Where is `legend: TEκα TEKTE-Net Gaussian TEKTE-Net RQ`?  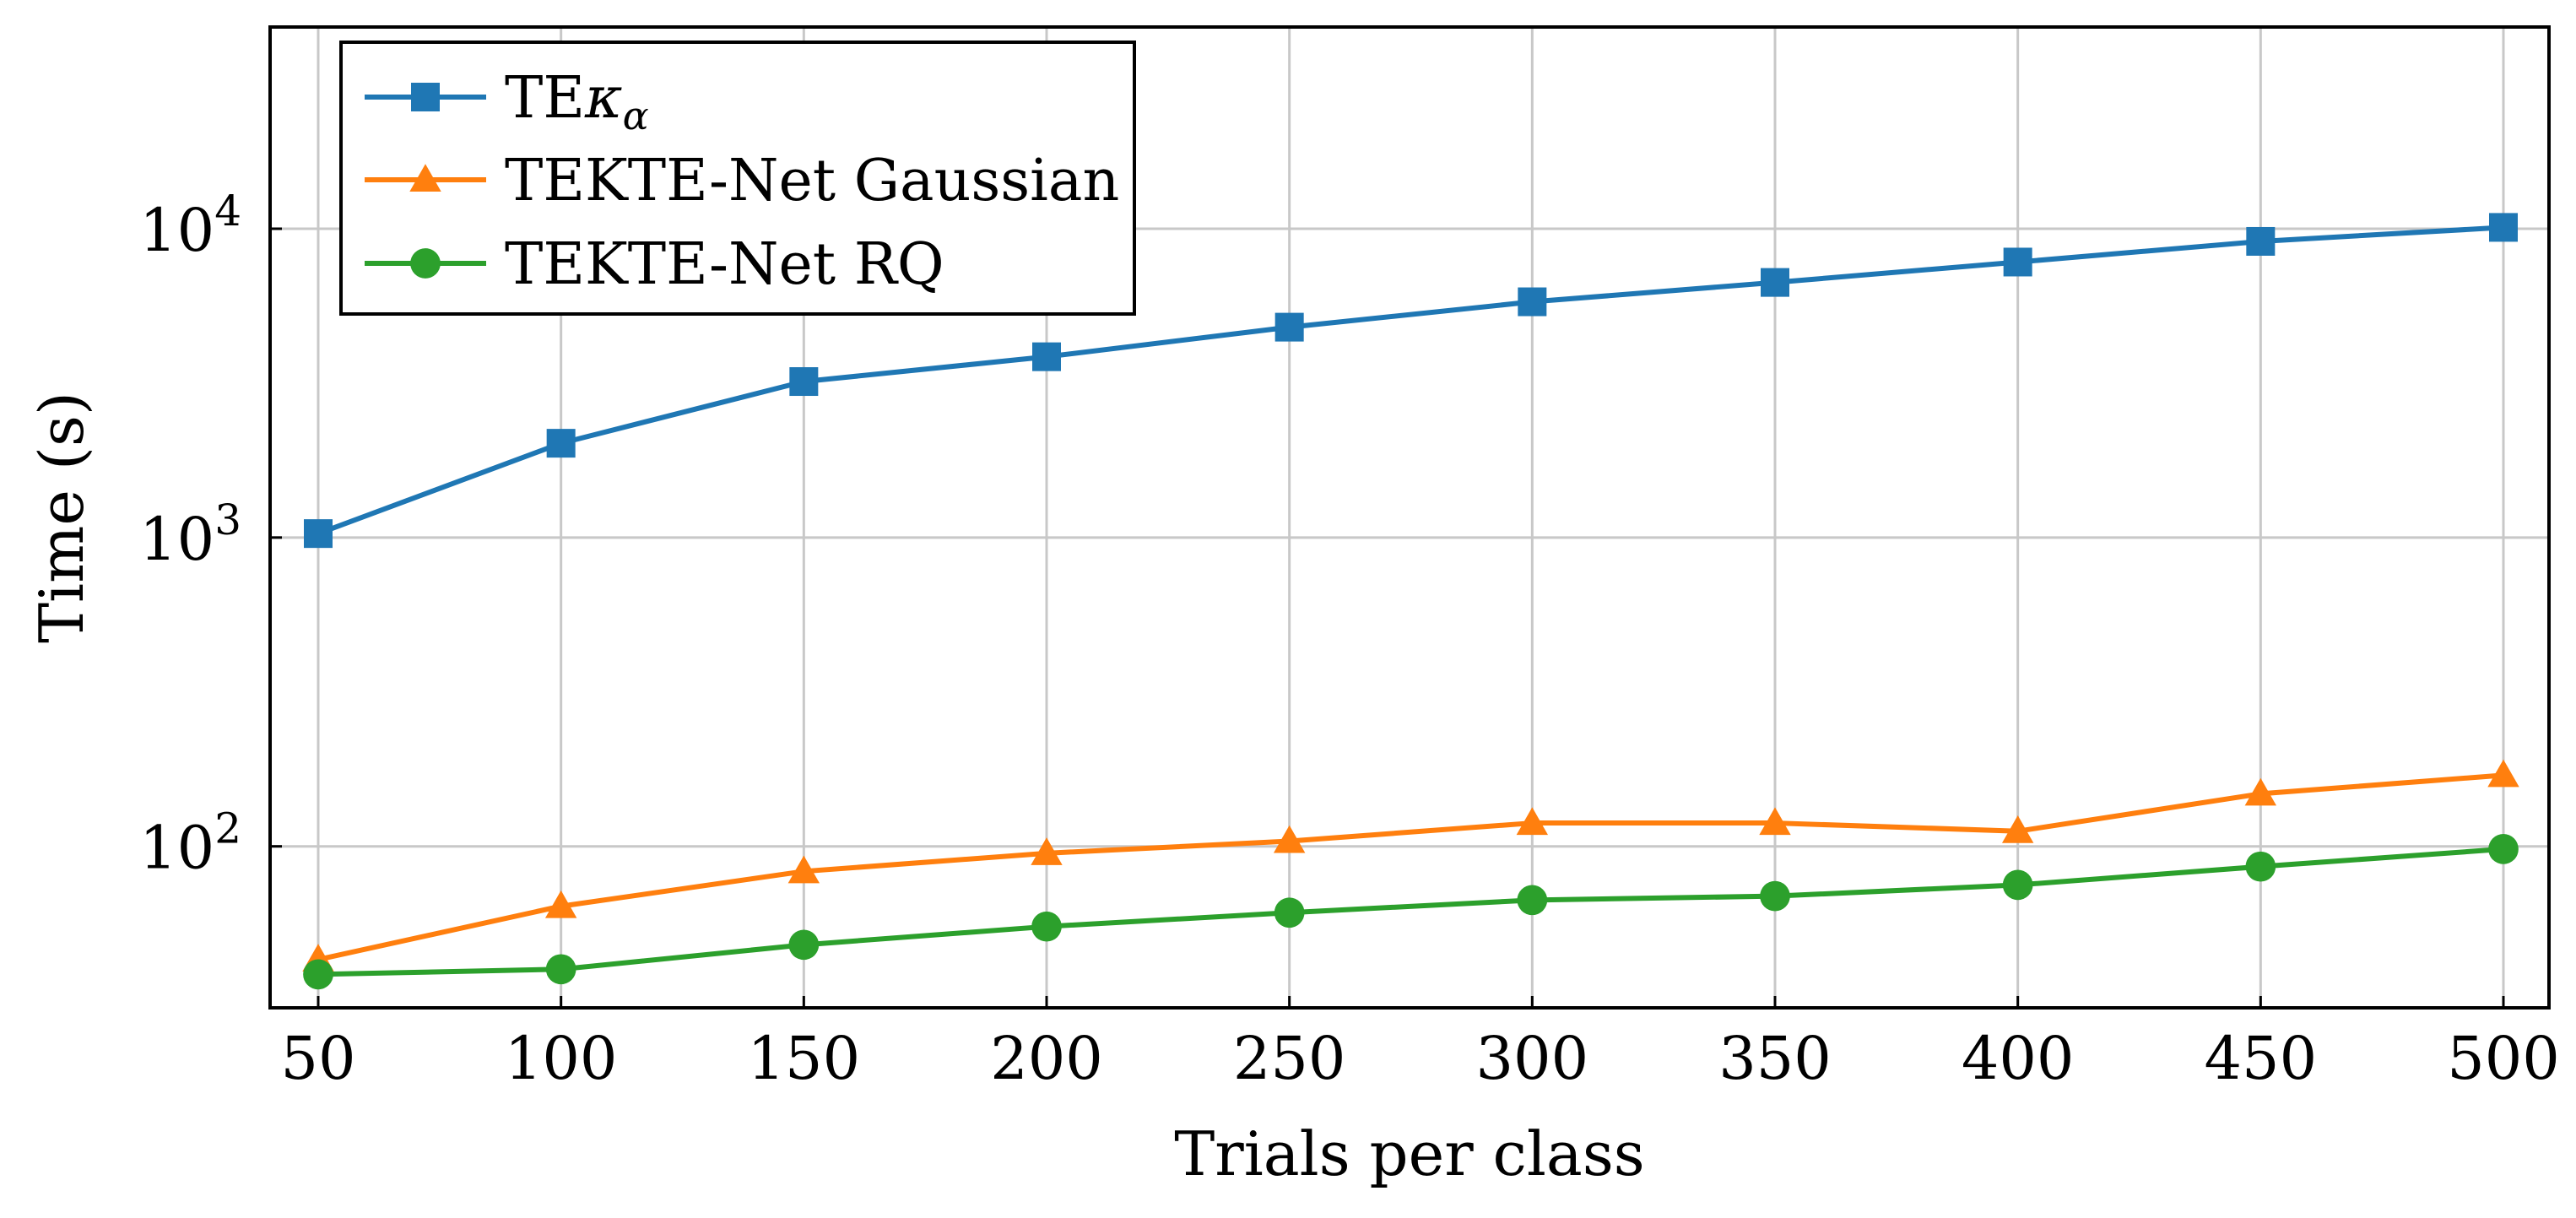
legend: TEκα TEKTE-Net Gaussian TEKTE-Net RQ is located at coordinates (737, 178).